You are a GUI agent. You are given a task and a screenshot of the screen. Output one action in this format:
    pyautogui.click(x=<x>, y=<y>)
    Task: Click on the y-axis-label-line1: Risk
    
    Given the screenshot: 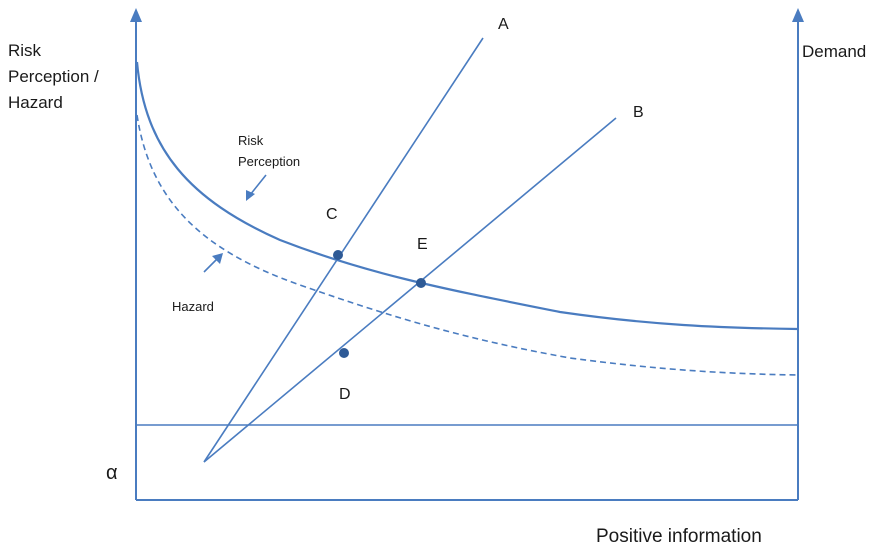 What is the action you would take?
    pyautogui.click(x=25, y=50)
    